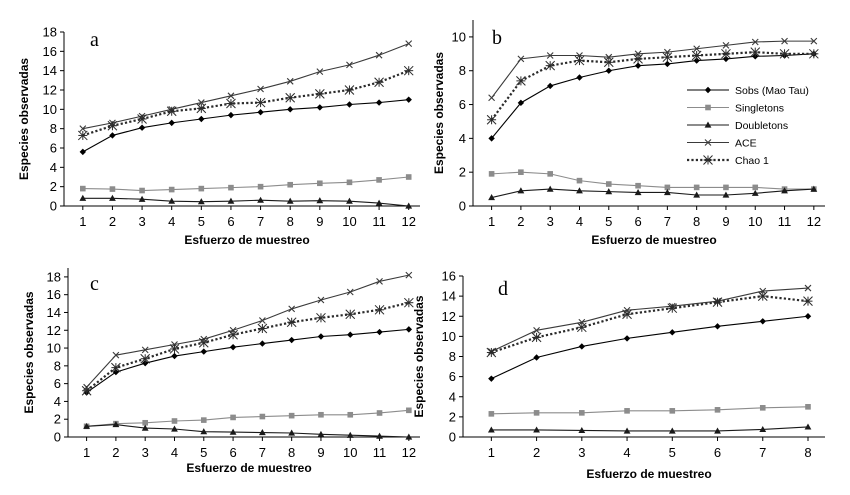 Image resolution: width=850 pixels, height=495 pixels. What do you see at coordinates (57, 437) in the screenshot?
I see `y-tick-label: 0` at bounding box center [57, 437].